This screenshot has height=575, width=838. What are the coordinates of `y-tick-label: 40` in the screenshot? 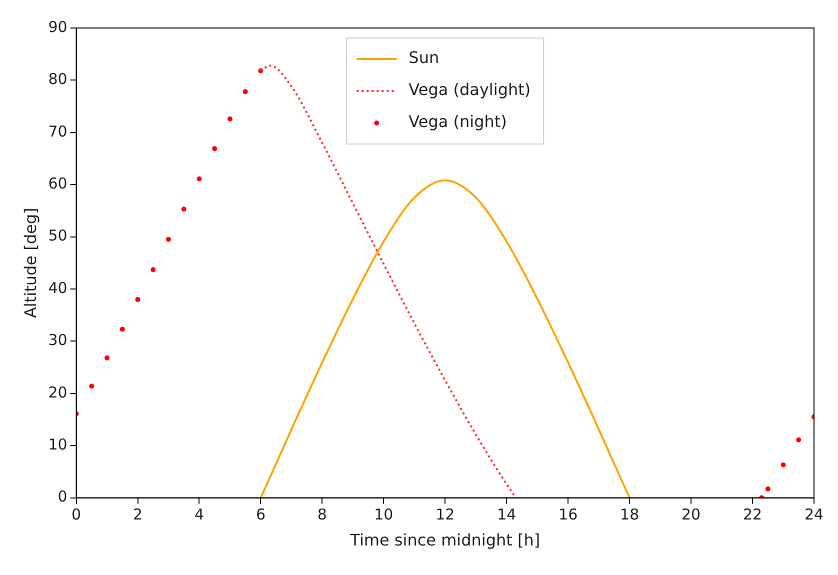 It's located at (58, 287).